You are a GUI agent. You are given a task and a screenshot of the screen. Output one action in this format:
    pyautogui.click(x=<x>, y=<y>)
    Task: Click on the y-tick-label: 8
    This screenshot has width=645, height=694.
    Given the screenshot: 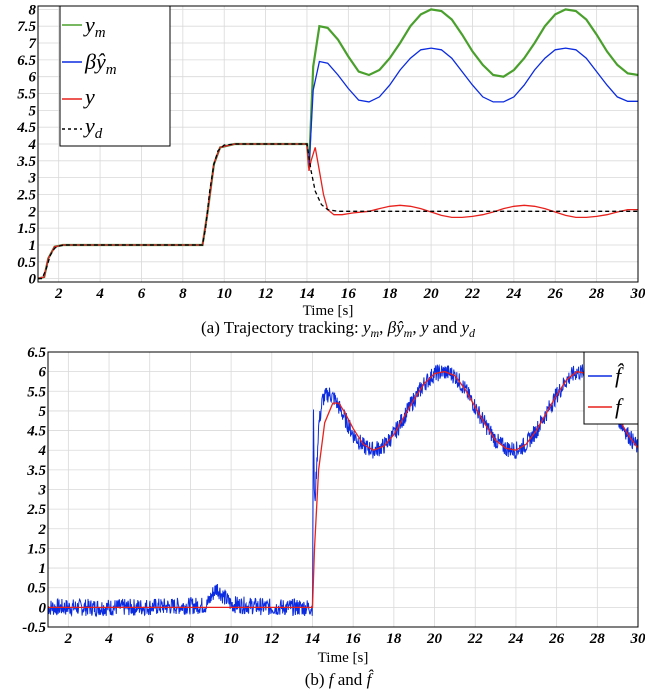 What is the action you would take?
    pyautogui.click(x=33, y=10)
    